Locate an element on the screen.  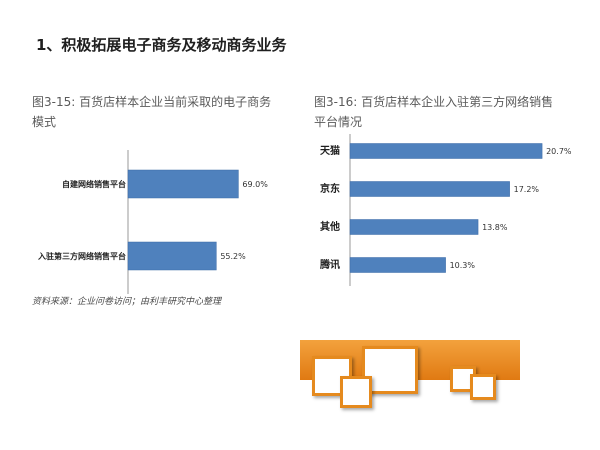
chart1-caption-line2: 模式 is located at coordinates (44, 122).